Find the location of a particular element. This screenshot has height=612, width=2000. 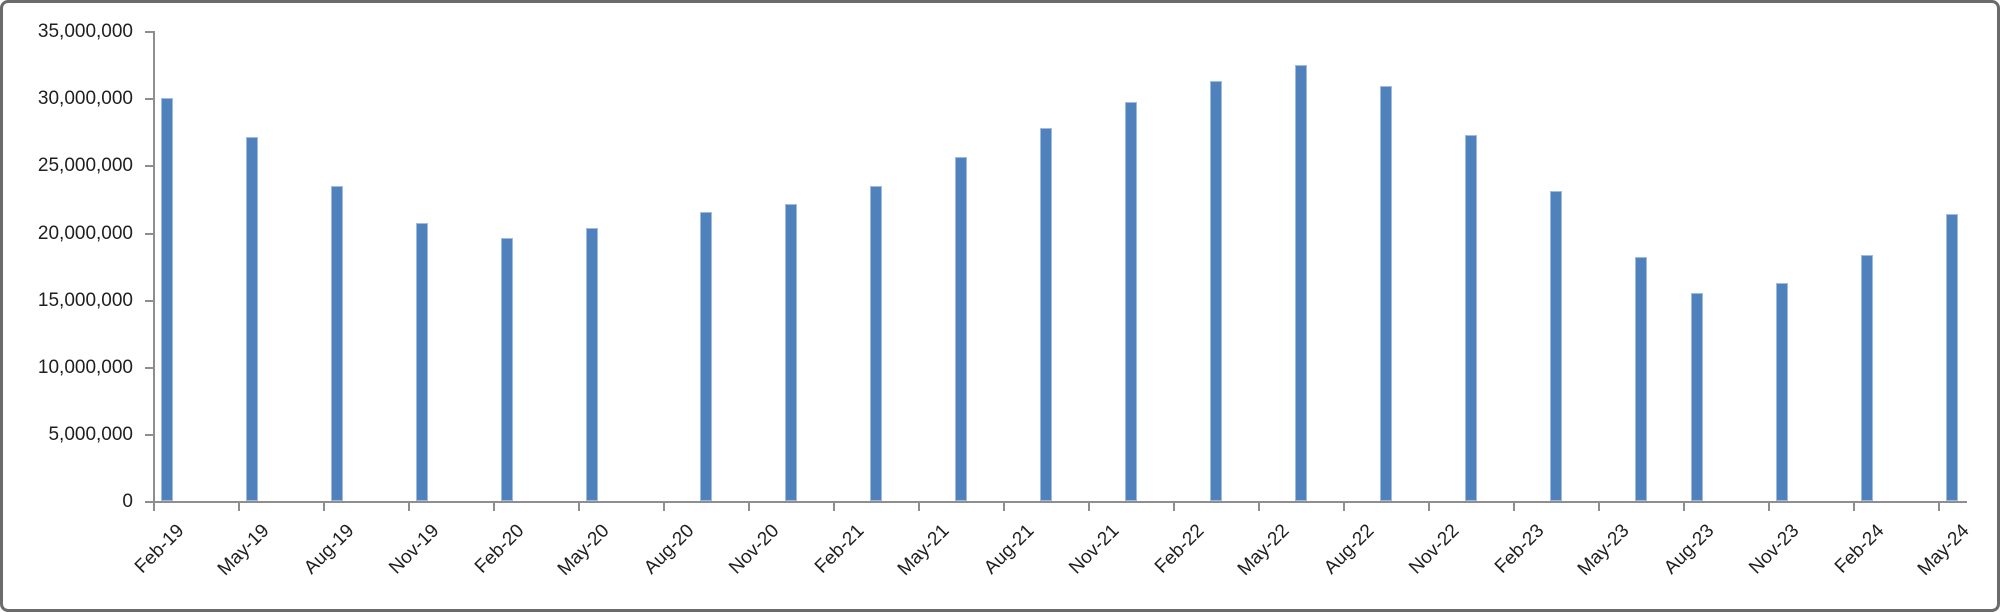

x-axis-tick-label: Nov-22 is located at coordinates (1434, 549).